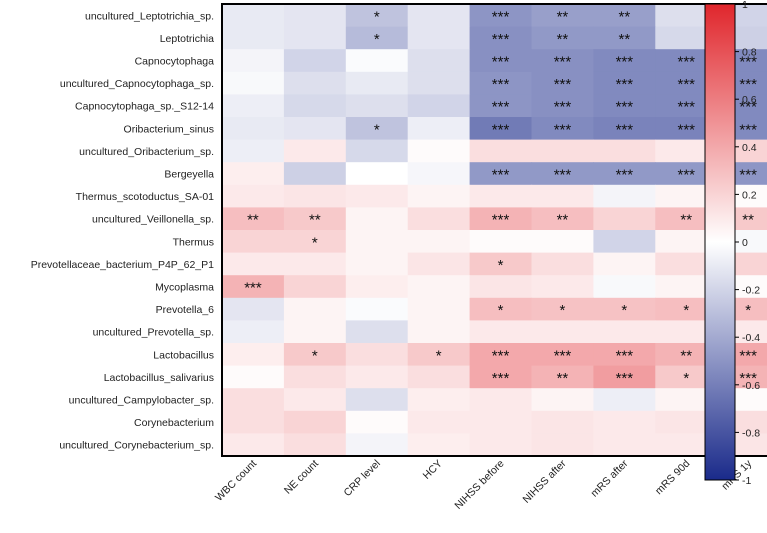 The width and height of the screenshot is (767, 533). What do you see at coordinates (184, 288) in the screenshot?
I see `row-label: Mycoplasma` at bounding box center [184, 288].